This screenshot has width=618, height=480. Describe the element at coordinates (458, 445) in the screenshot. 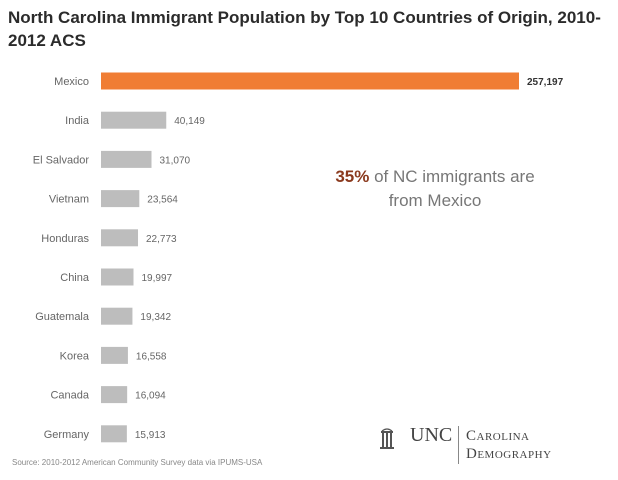

I see `logo-divider` at that location.